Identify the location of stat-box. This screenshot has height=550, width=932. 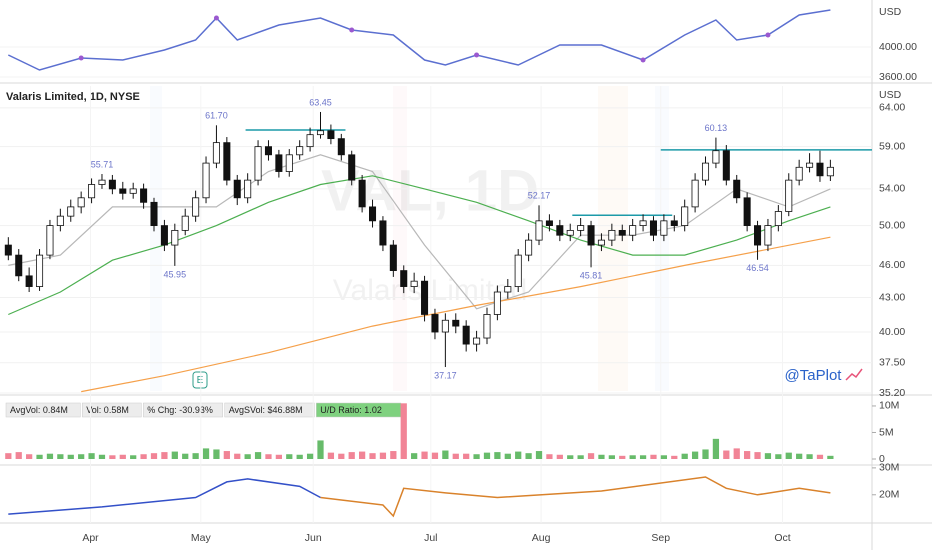
(43, 410).